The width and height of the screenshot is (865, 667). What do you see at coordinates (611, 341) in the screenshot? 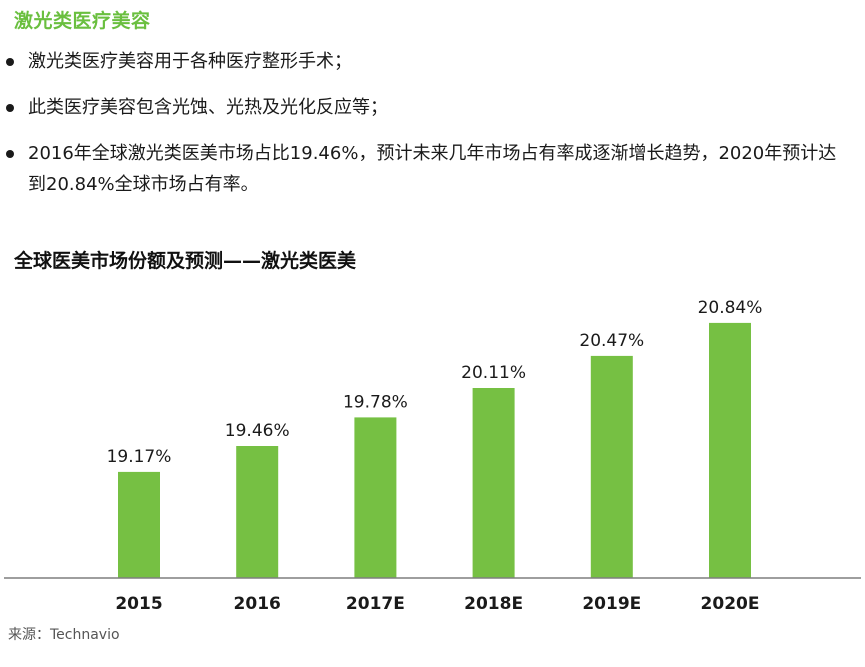
I see `data-label-2019E: 20.47%` at bounding box center [611, 341].